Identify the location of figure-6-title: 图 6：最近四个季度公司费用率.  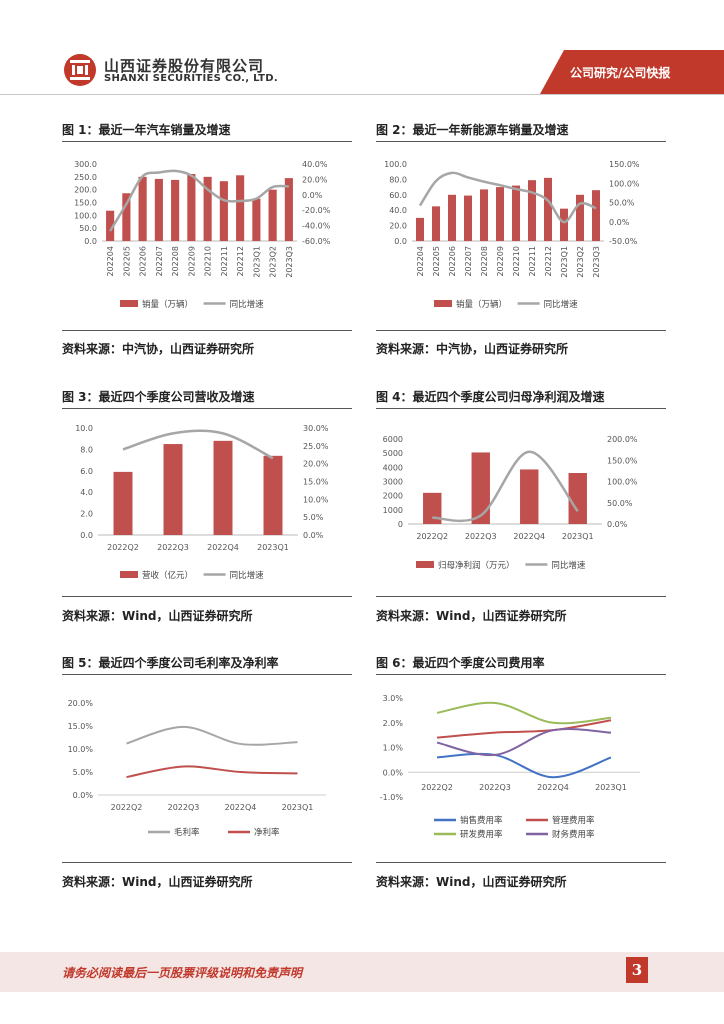
(460, 663).